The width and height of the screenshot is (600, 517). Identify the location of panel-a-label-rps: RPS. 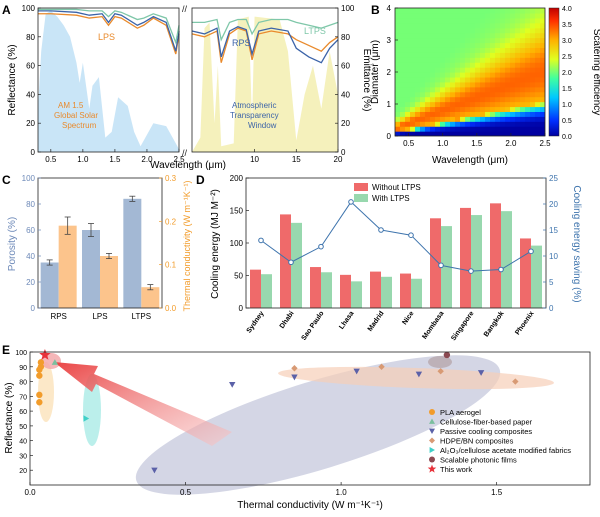
(241, 43).